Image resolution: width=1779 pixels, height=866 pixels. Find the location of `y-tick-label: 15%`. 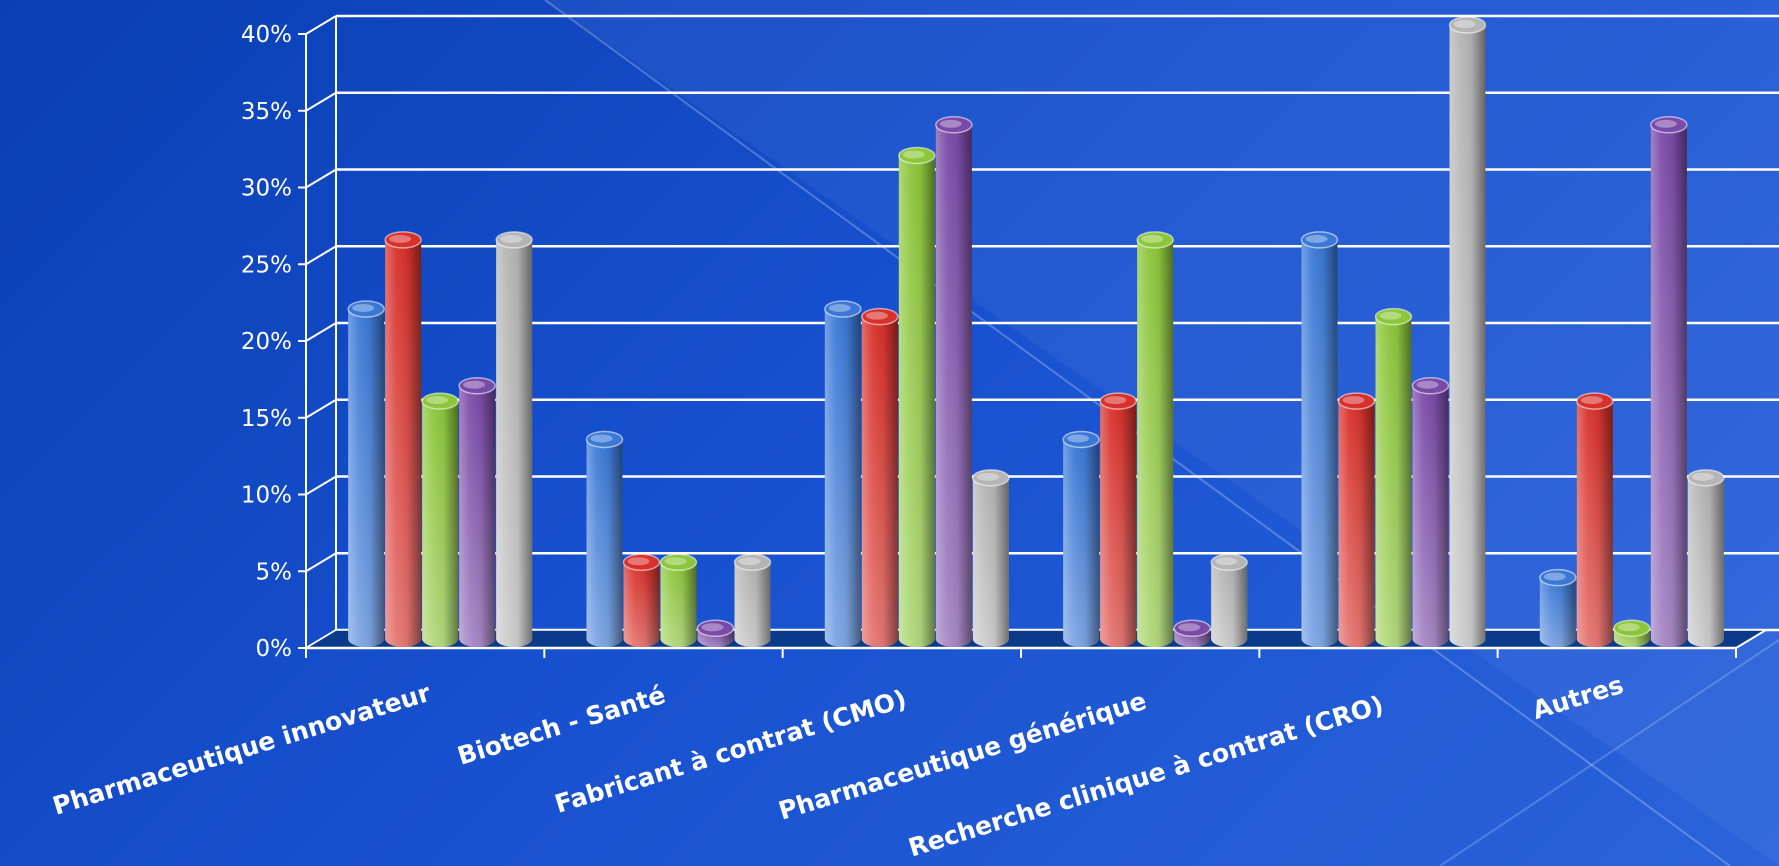

y-tick-label: 15% is located at coordinates (266, 419).